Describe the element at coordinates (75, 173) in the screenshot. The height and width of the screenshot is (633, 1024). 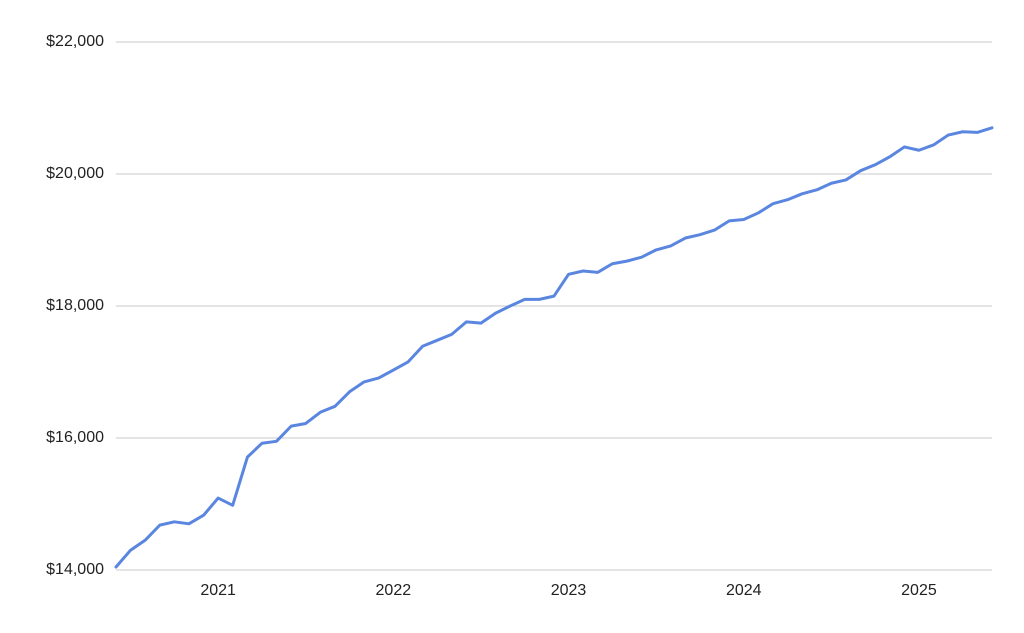
I see `y-tick-label: $20,000` at that location.